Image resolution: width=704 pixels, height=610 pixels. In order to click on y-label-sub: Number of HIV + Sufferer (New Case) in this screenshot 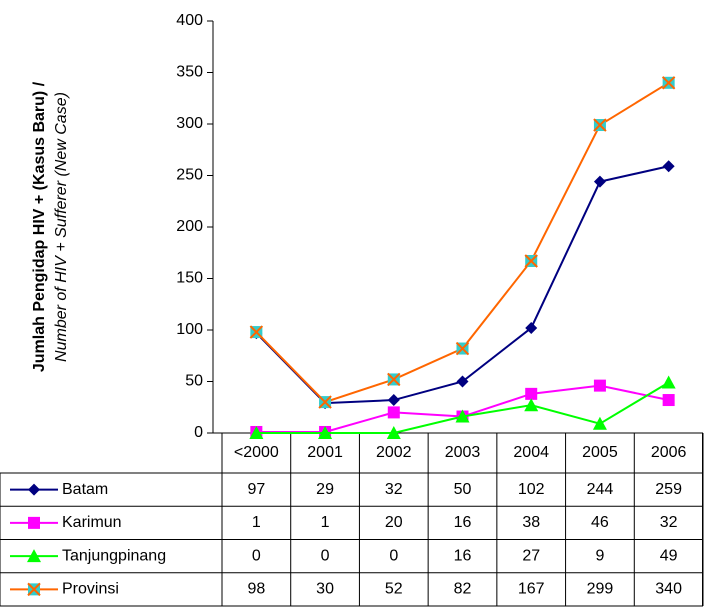, I will do `click(61, 227)`.